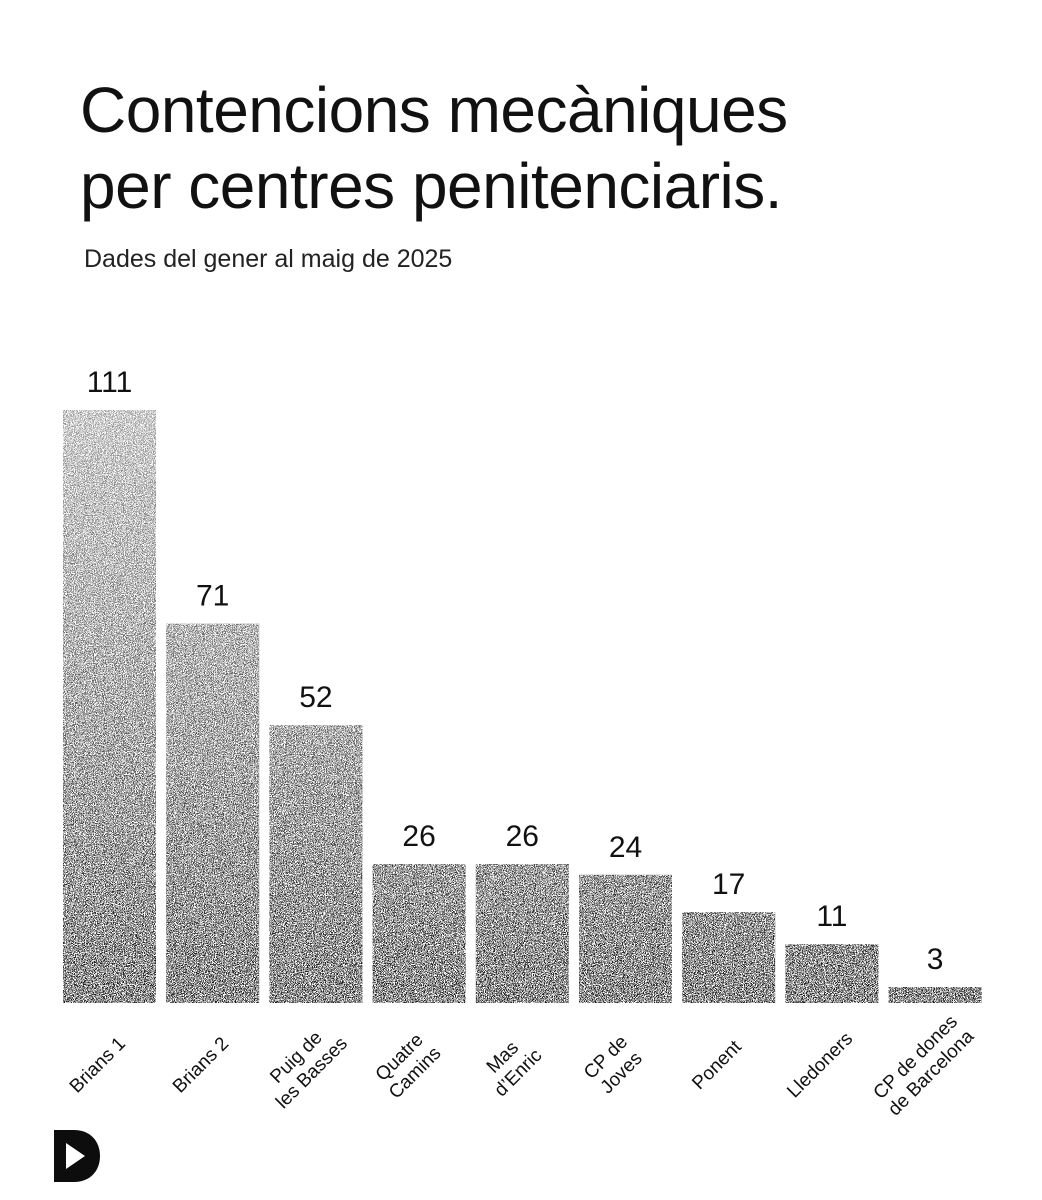  What do you see at coordinates (728, 884) in the screenshot?
I see `value-label-6: 17` at bounding box center [728, 884].